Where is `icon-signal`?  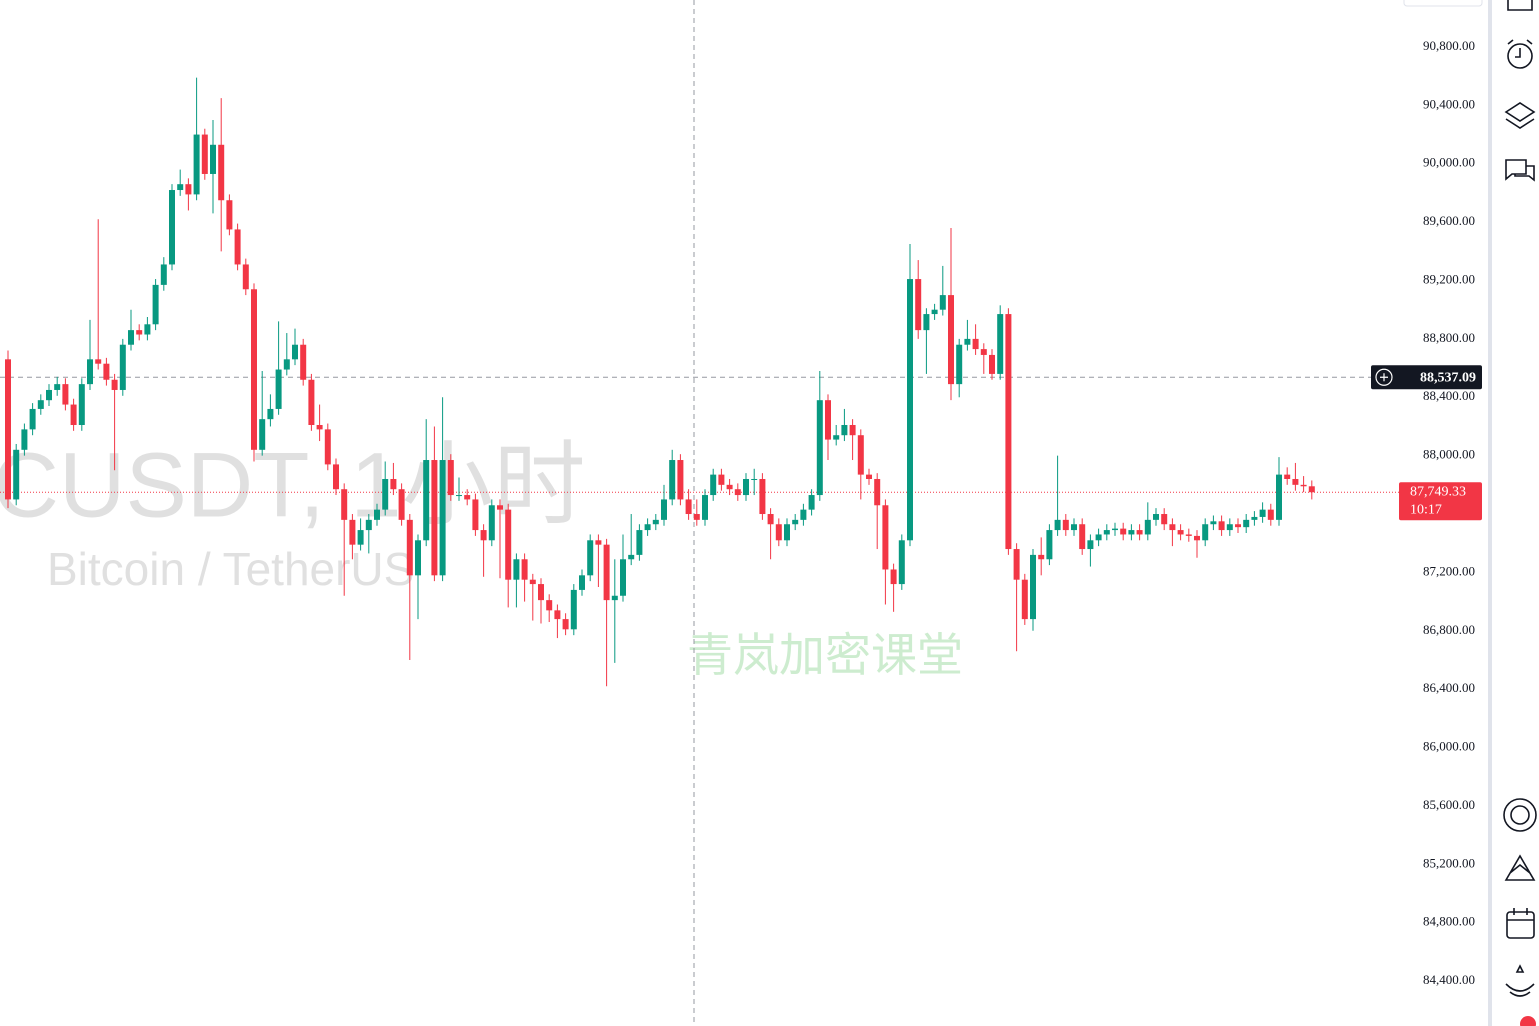
icon-signal is located at coordinates (1520, 980).